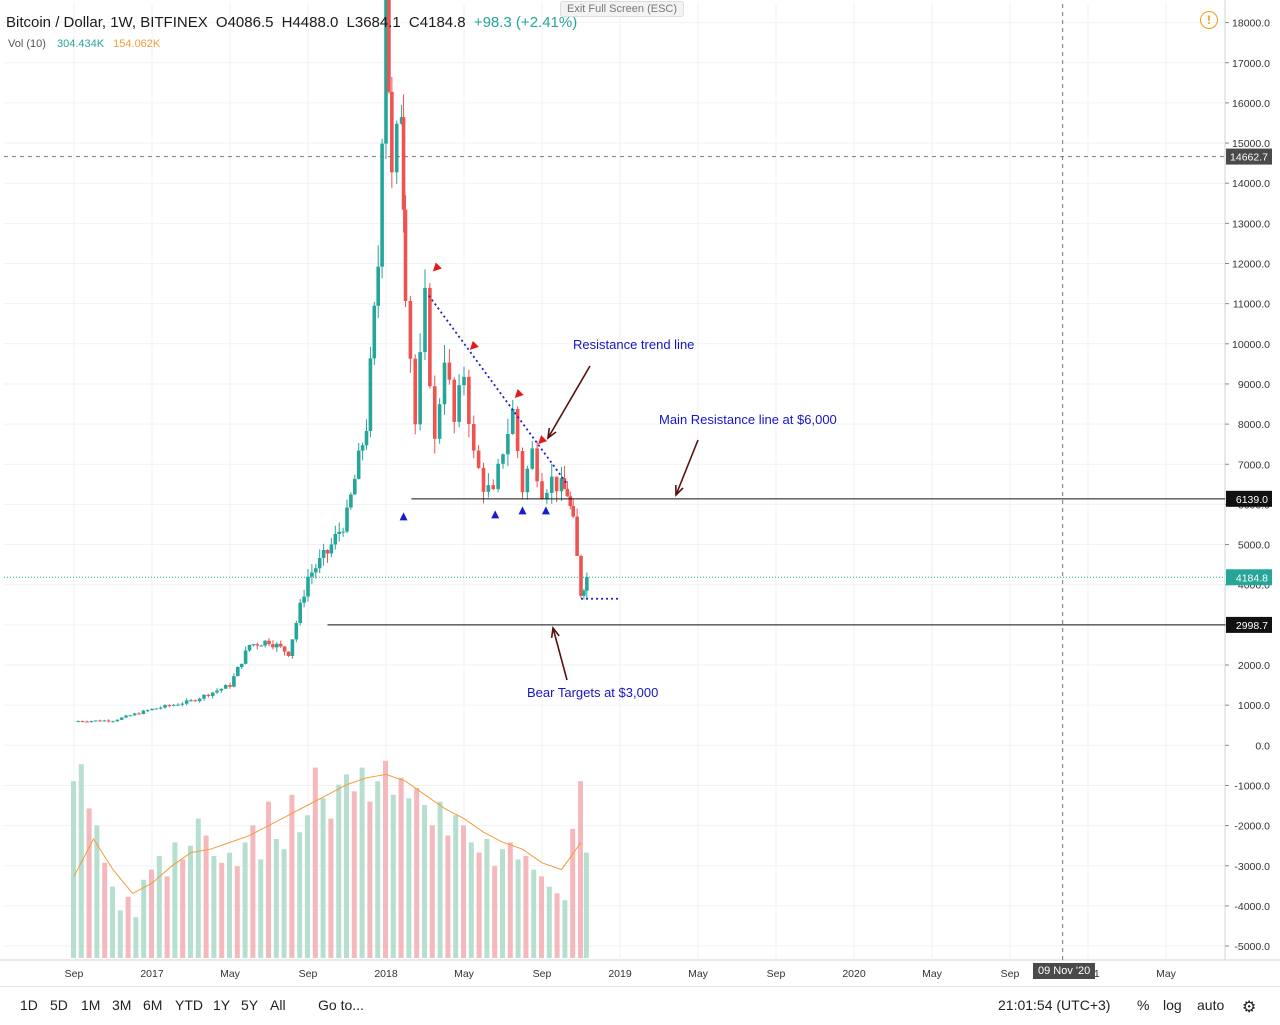 This screenshot has height=1025, width=1280. Describe the element at coordinates (1172, 1005) in the screenshot. I see `log-toggle: log` at that location.